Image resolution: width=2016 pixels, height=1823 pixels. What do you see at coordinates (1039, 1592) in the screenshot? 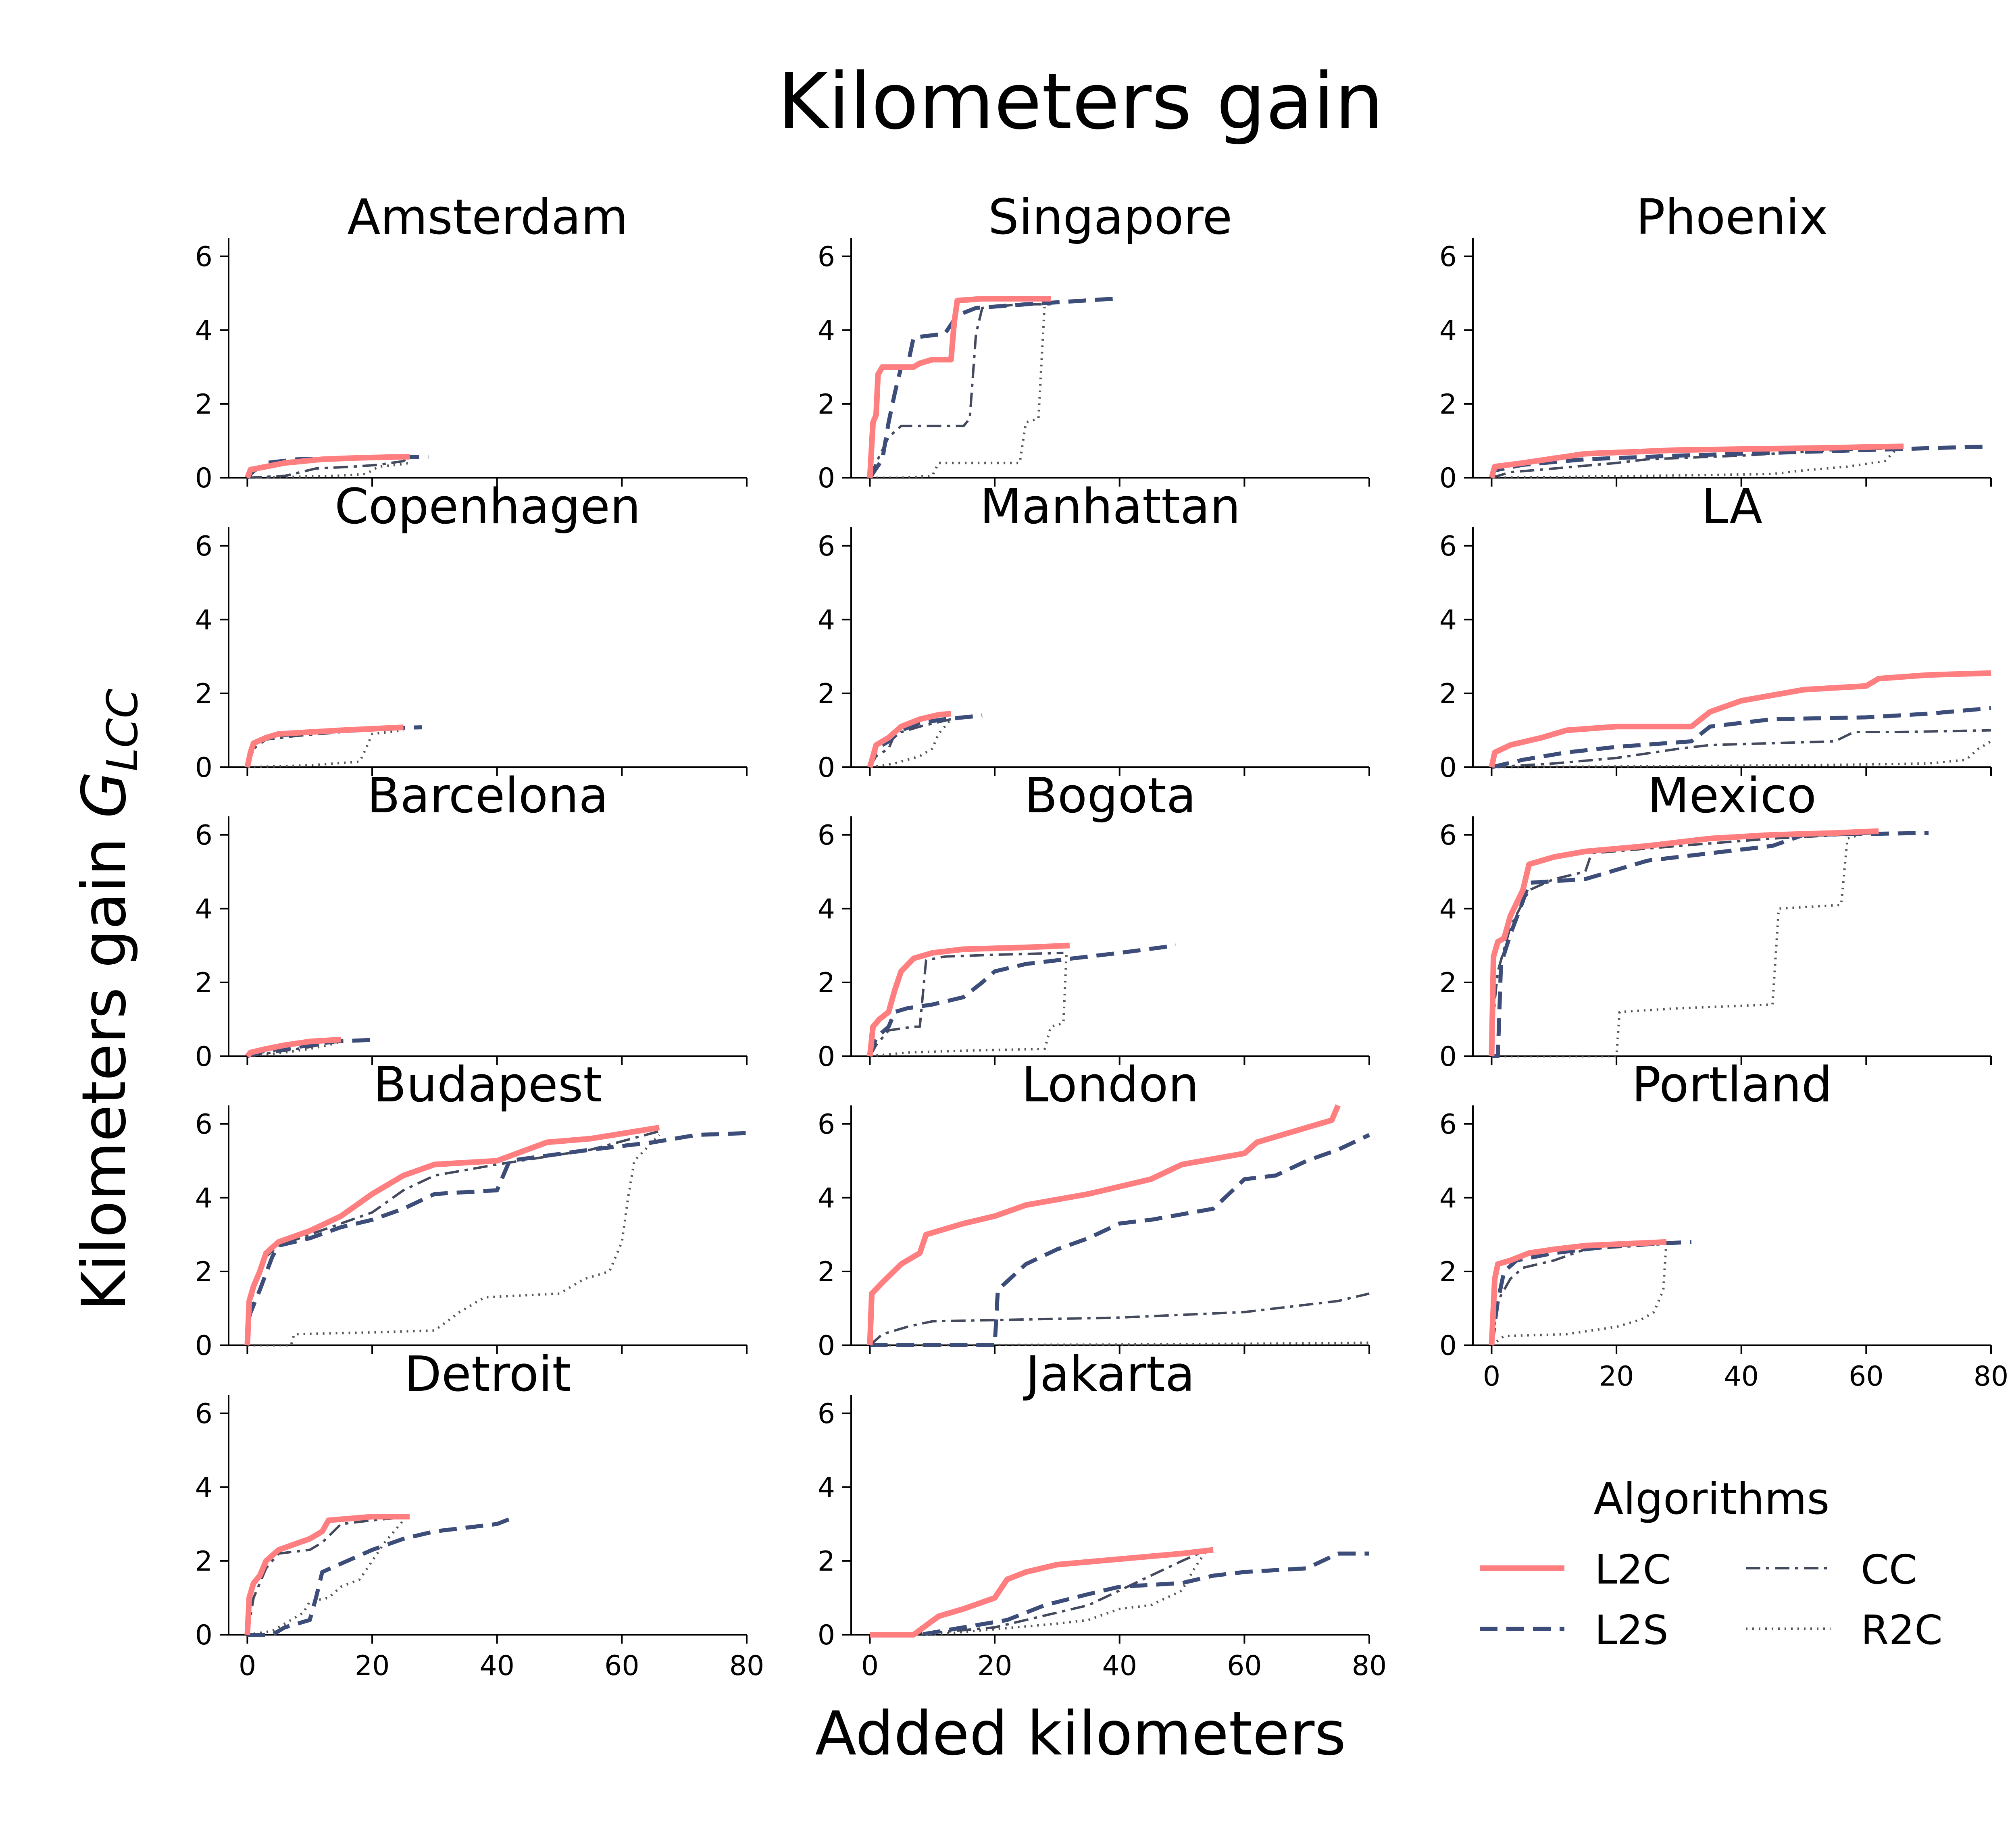
I see `series-line-cc-jakarta` at bounding box center [1039, 1592].